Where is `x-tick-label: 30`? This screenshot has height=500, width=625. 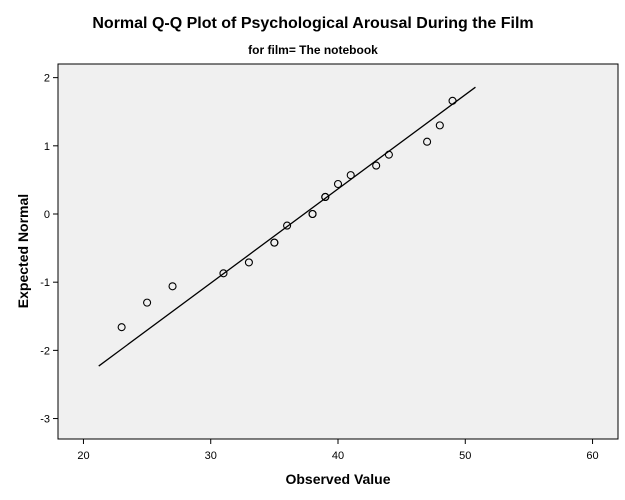
x-tick-label: 30 is located at coordinates (211, 456).